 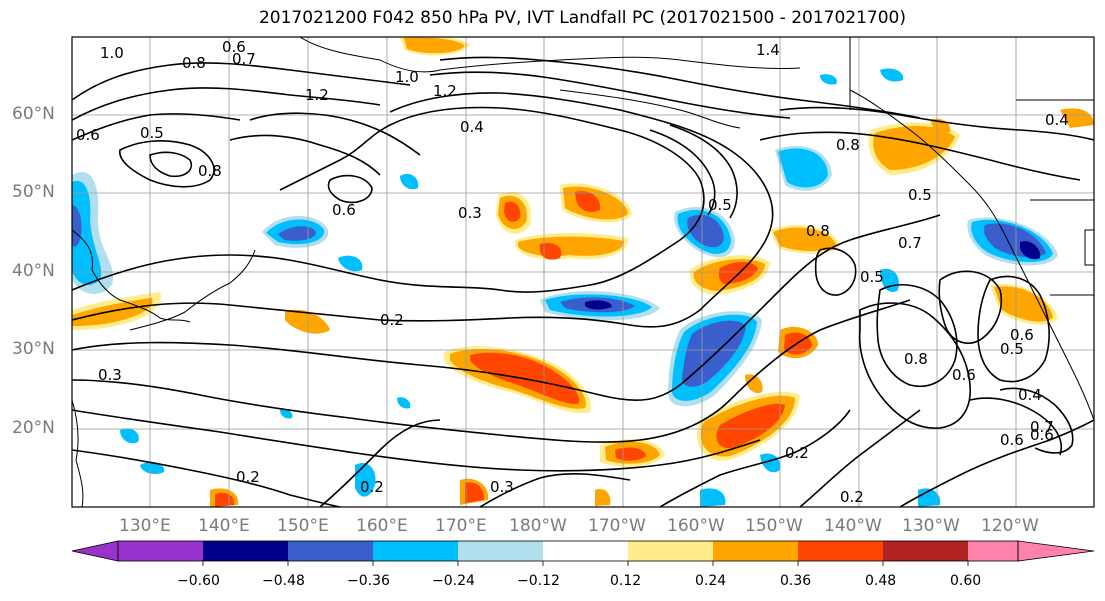 I want to click on lon-label: 170°W, so click(x=617, y=526).